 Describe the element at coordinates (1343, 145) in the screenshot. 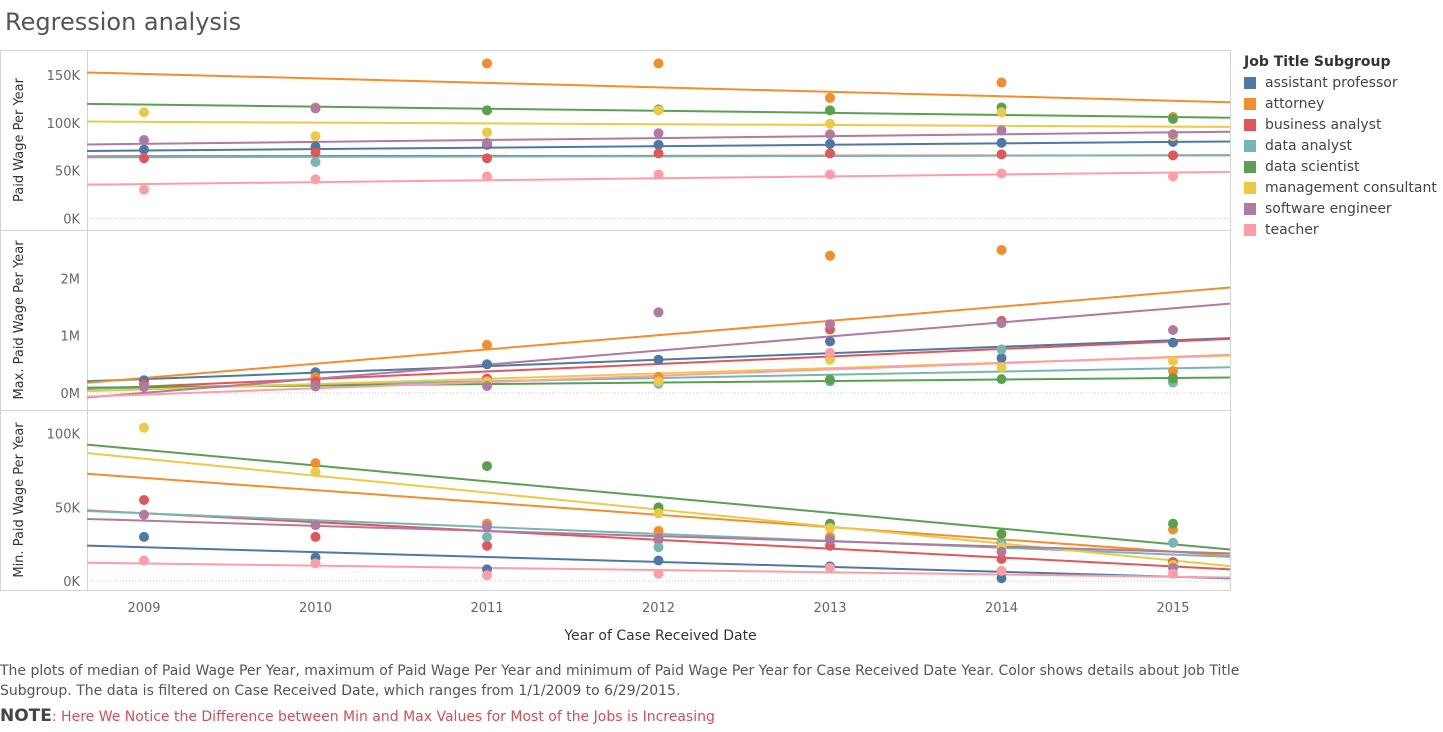

I see `legend-item: data analyst` at that location.